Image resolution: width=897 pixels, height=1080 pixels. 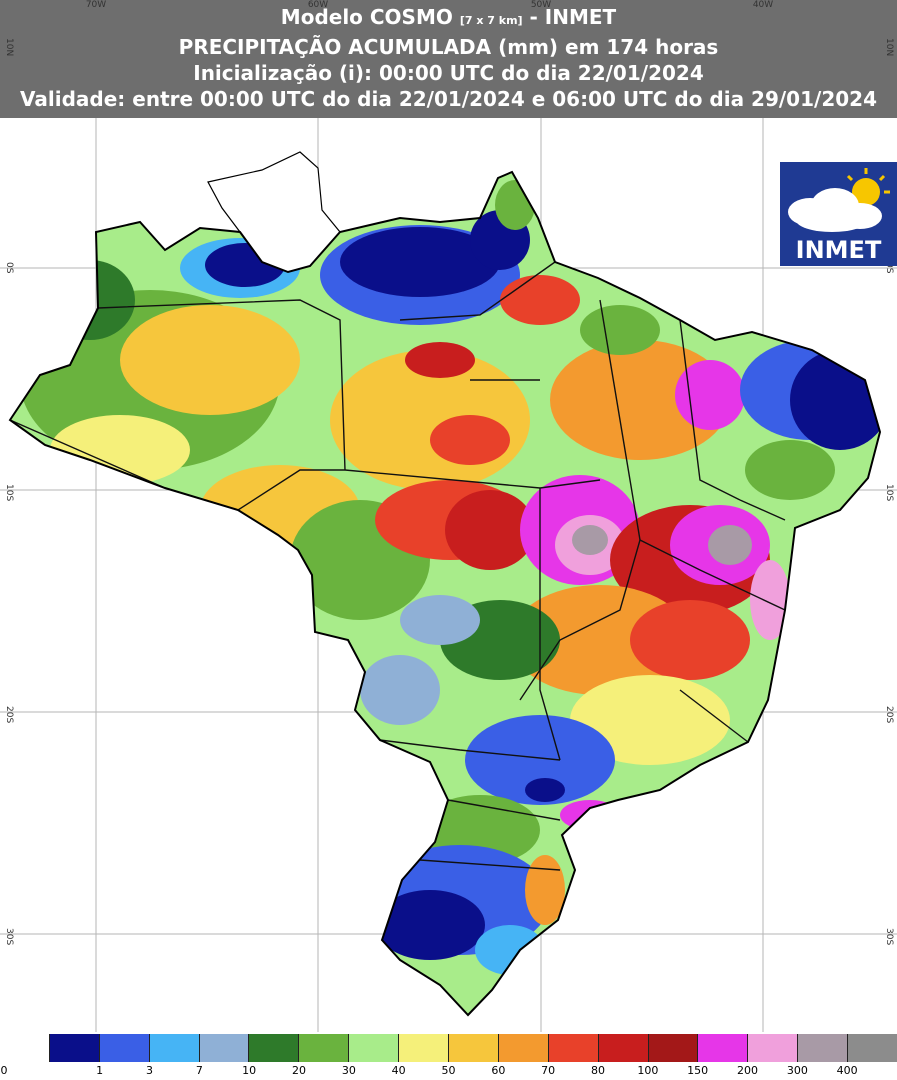 I want to click on colorbar-tick-label: 1, so click(x=100, y=1070).